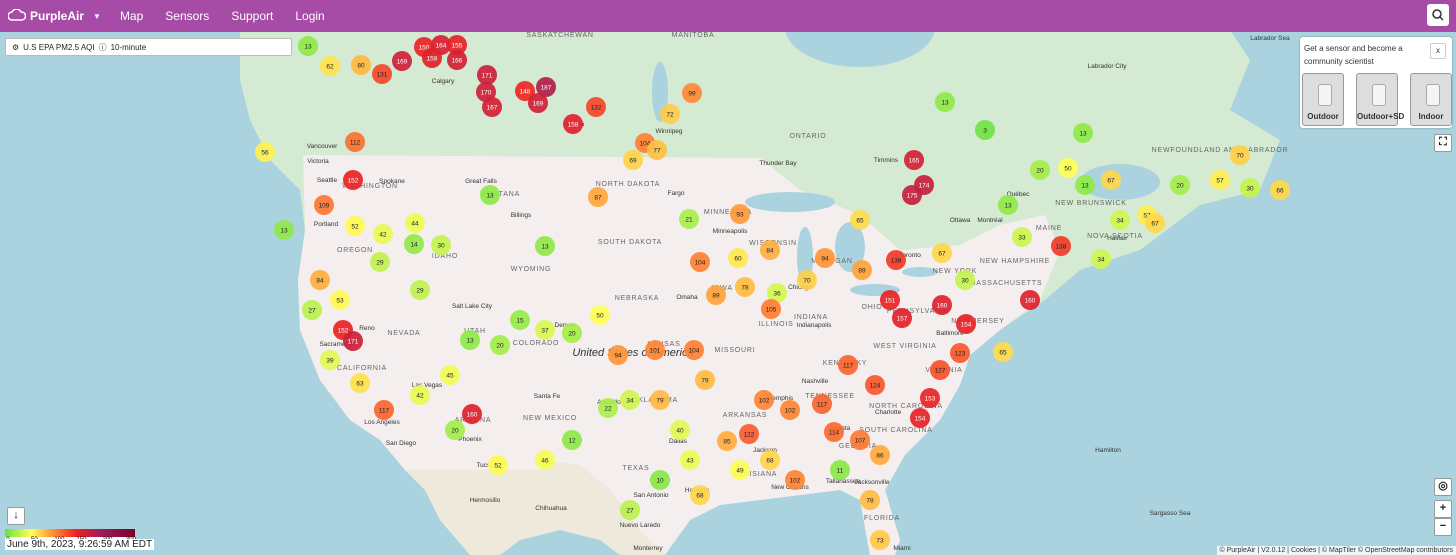 This screenshot has height=555, width=1456. What do you see at coordinates (486, 92) in the screenshot?
I see `sensor: 170` at bounding box center [486, 92].